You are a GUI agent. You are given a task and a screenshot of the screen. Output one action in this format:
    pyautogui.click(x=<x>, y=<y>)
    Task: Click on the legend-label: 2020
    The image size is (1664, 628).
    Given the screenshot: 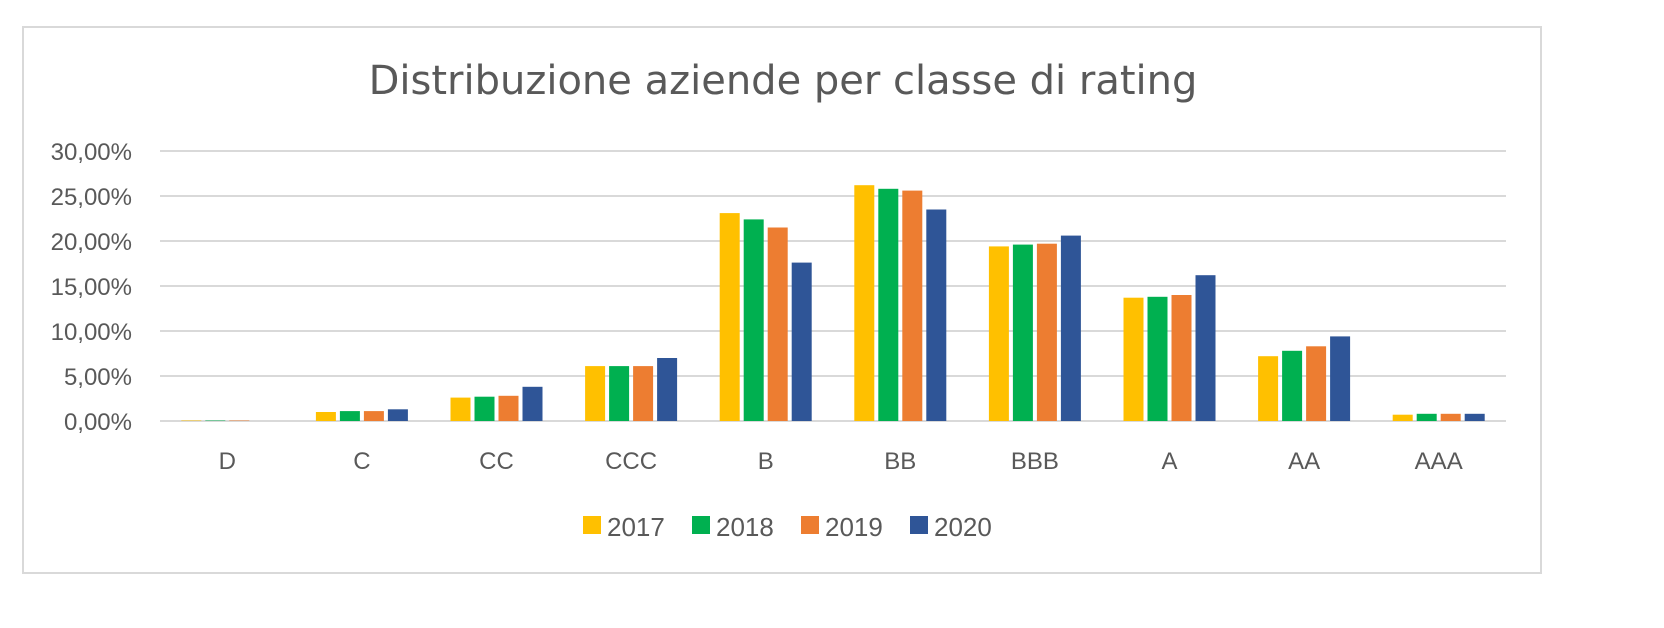 What is the action you would take?
    pyautogui.click(x=963, y=527)
    